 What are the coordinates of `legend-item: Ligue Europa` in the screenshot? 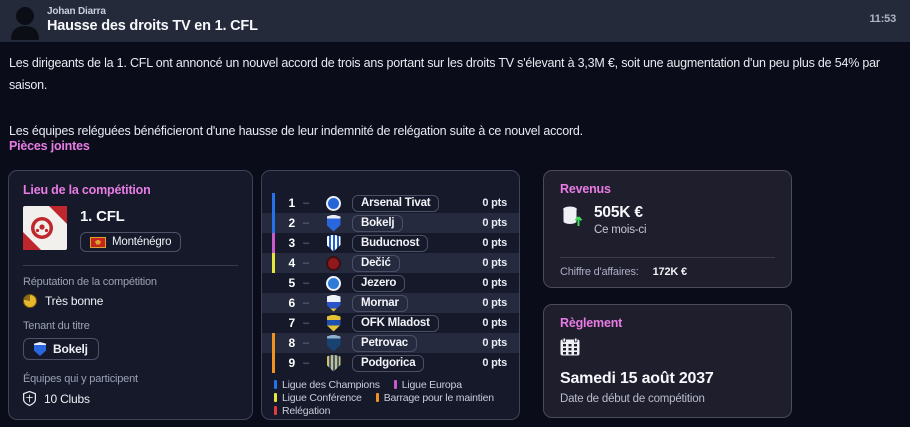 It's located at (427, 384).